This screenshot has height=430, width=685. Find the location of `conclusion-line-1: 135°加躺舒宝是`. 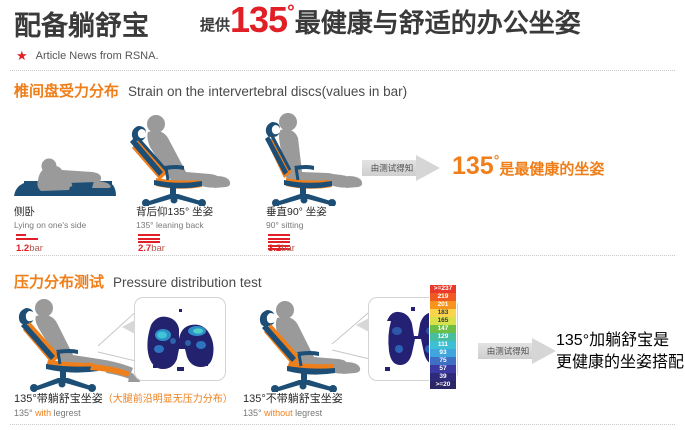

conclusion-line-1: 135°加躺舒宝是 is located at coordinates (620, 341).